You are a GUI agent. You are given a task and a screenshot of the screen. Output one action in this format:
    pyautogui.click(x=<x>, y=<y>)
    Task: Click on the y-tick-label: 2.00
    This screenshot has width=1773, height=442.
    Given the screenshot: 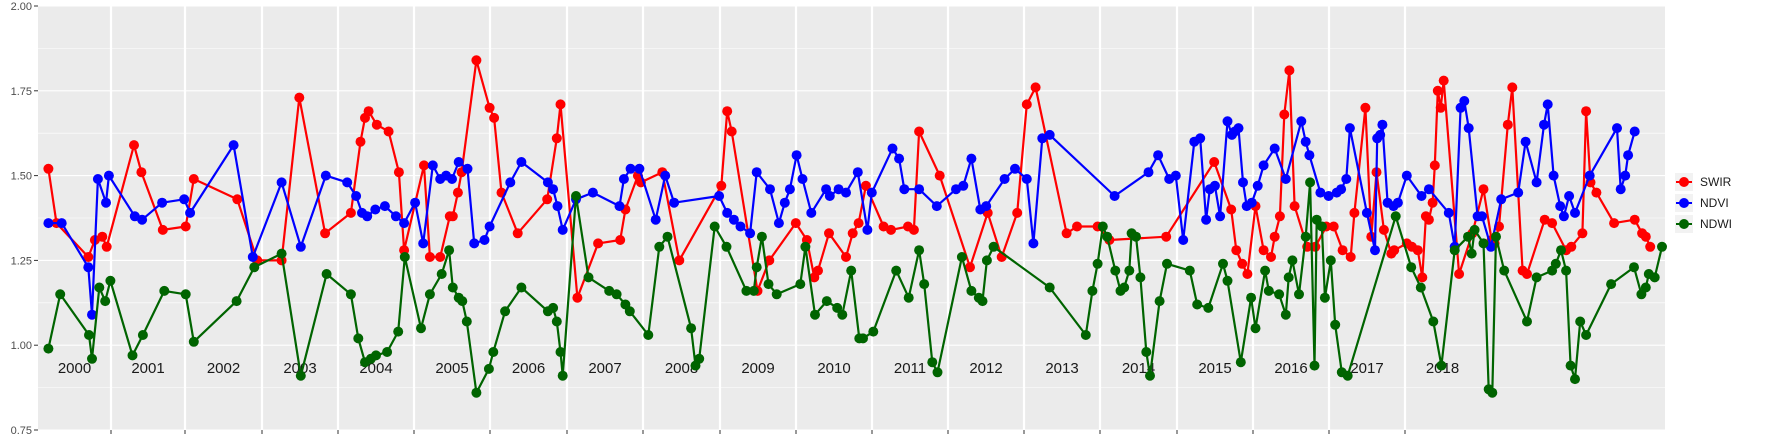 What is the action you would take?
    pyautogui.click(x=21, y=7)
    